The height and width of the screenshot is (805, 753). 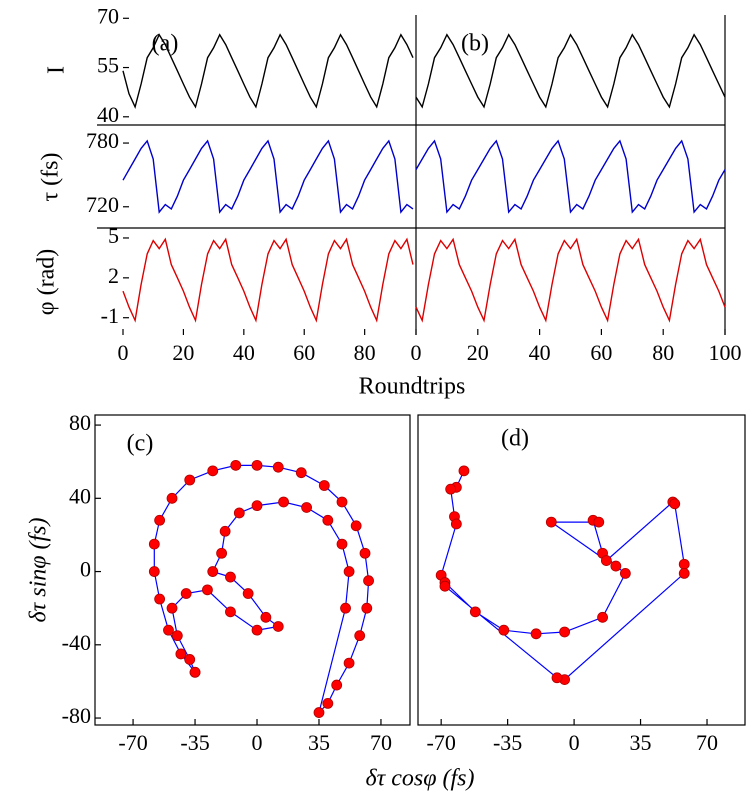 What do you see at coordinates (515, 439) in the screenshot?
I see `panel-label: (d)` at bounding box center [515, 439].